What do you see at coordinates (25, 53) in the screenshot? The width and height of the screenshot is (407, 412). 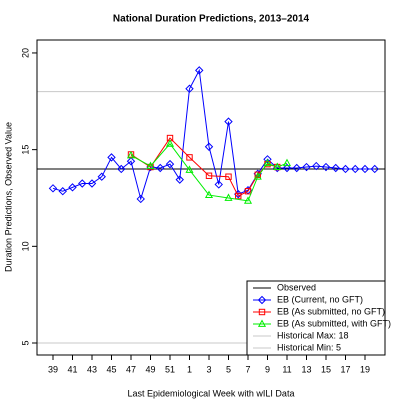 I see `y-tick-label: 20` at bounding box center [25, 53].